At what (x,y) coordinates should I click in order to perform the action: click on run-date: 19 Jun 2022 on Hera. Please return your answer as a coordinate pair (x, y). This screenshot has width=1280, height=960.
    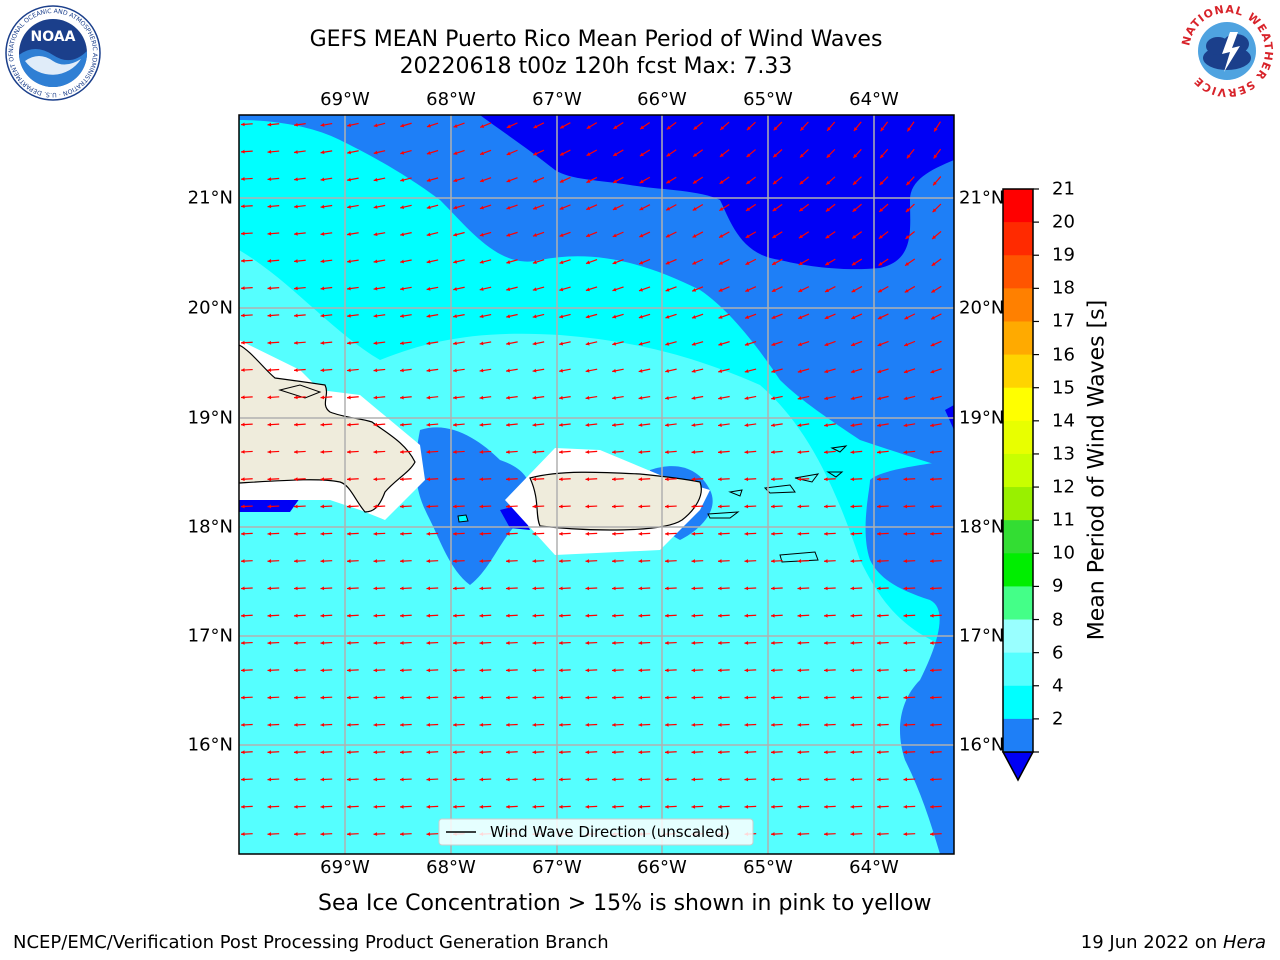
    Looking at the image, I should click on (1173, 942).